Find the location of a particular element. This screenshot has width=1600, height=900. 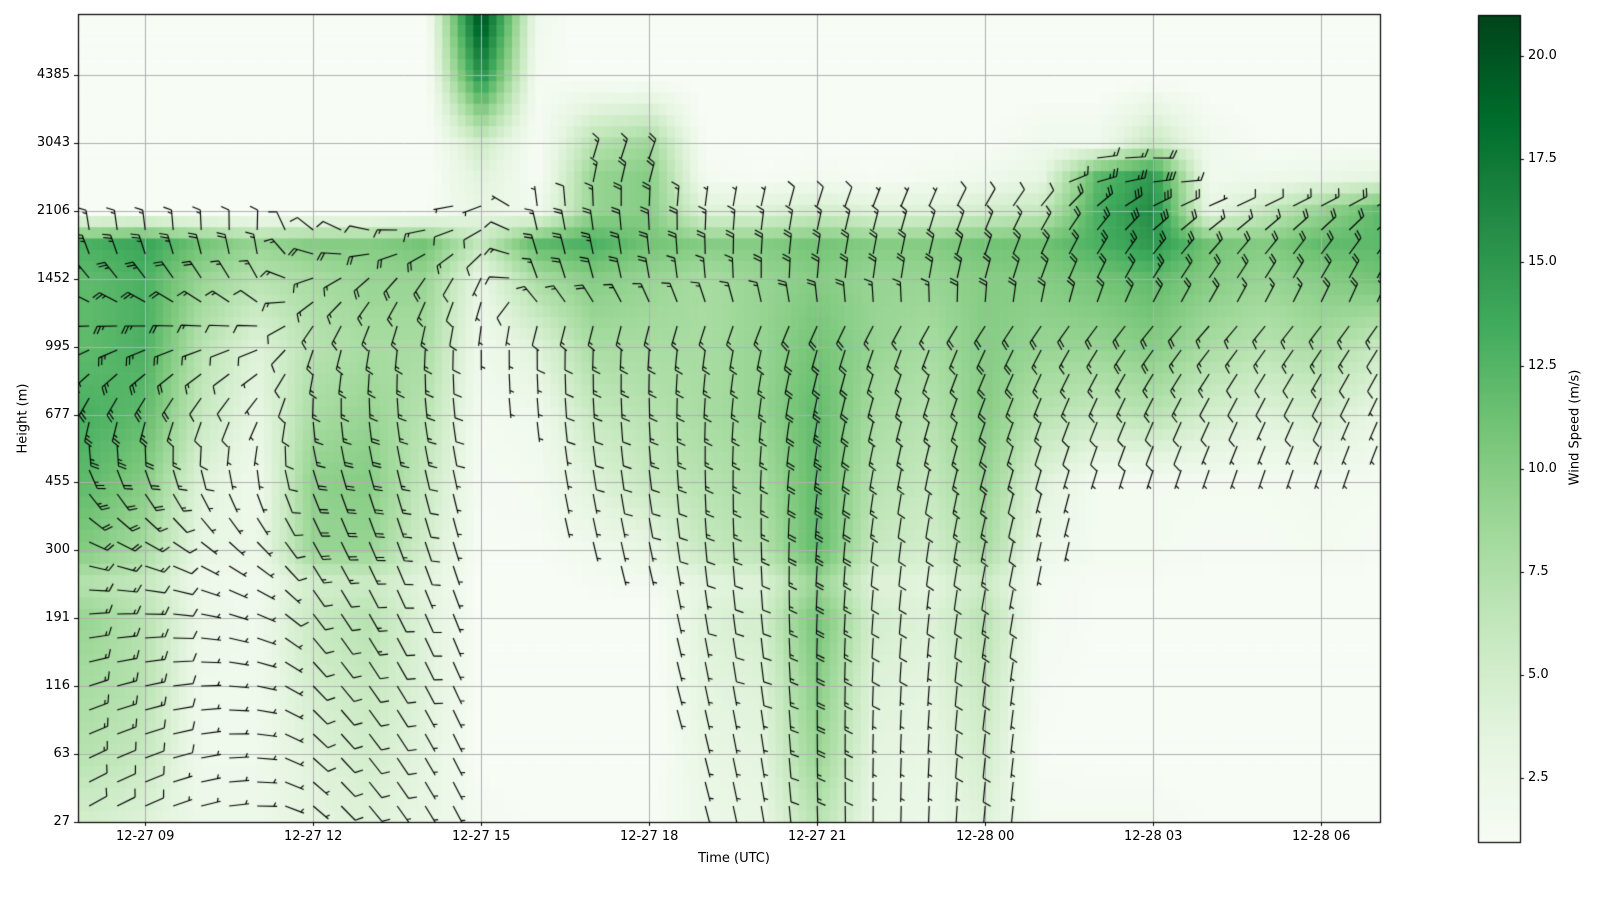

colorbar-tick-label: 7.5 is located at coordinates (1538, 571).